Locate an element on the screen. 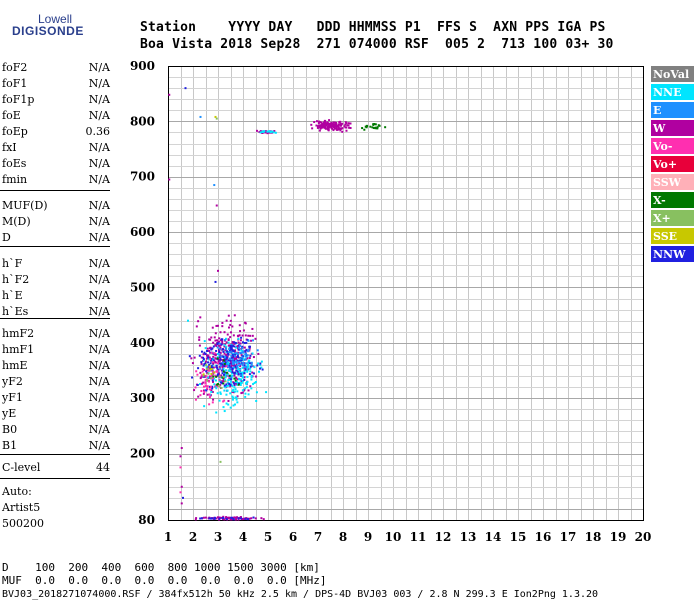 The image size is (700, 600). y-tick-label: 300 is located at coordinates (142, 398).